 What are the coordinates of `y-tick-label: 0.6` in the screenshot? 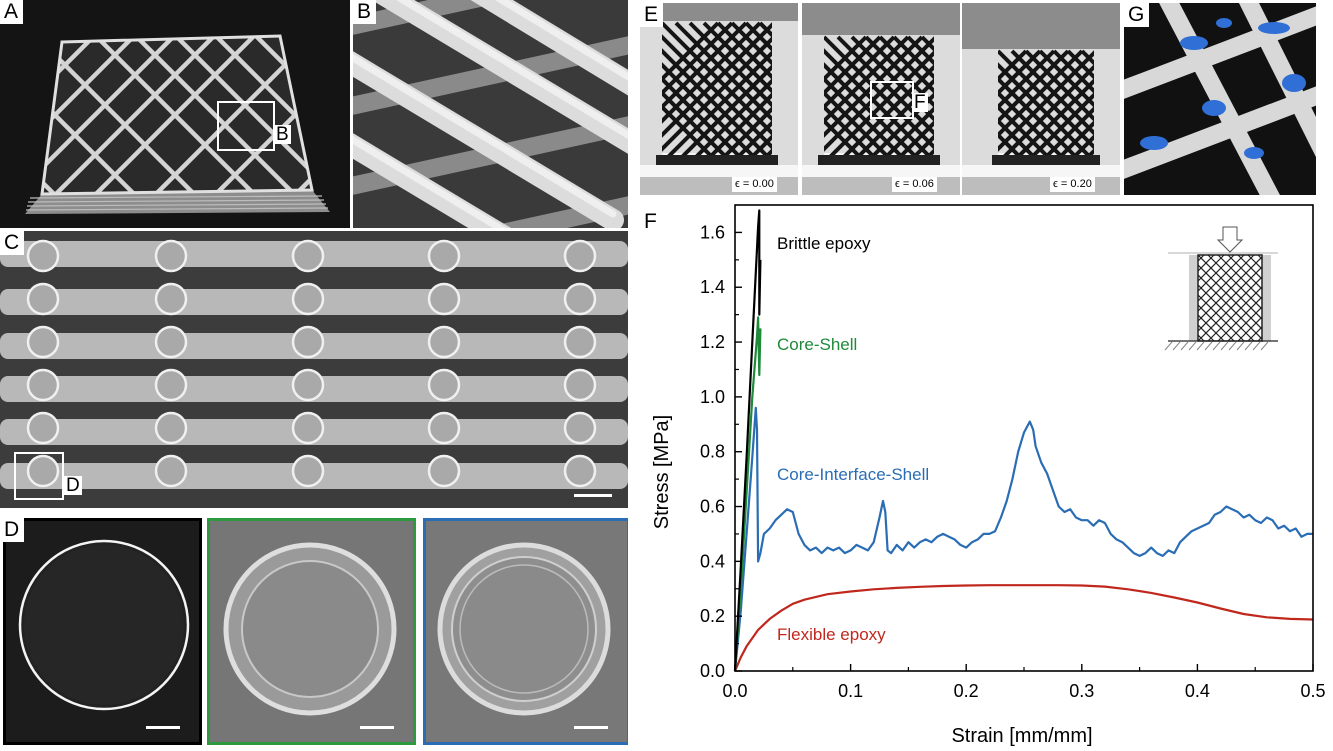 It's located at (712, 507).